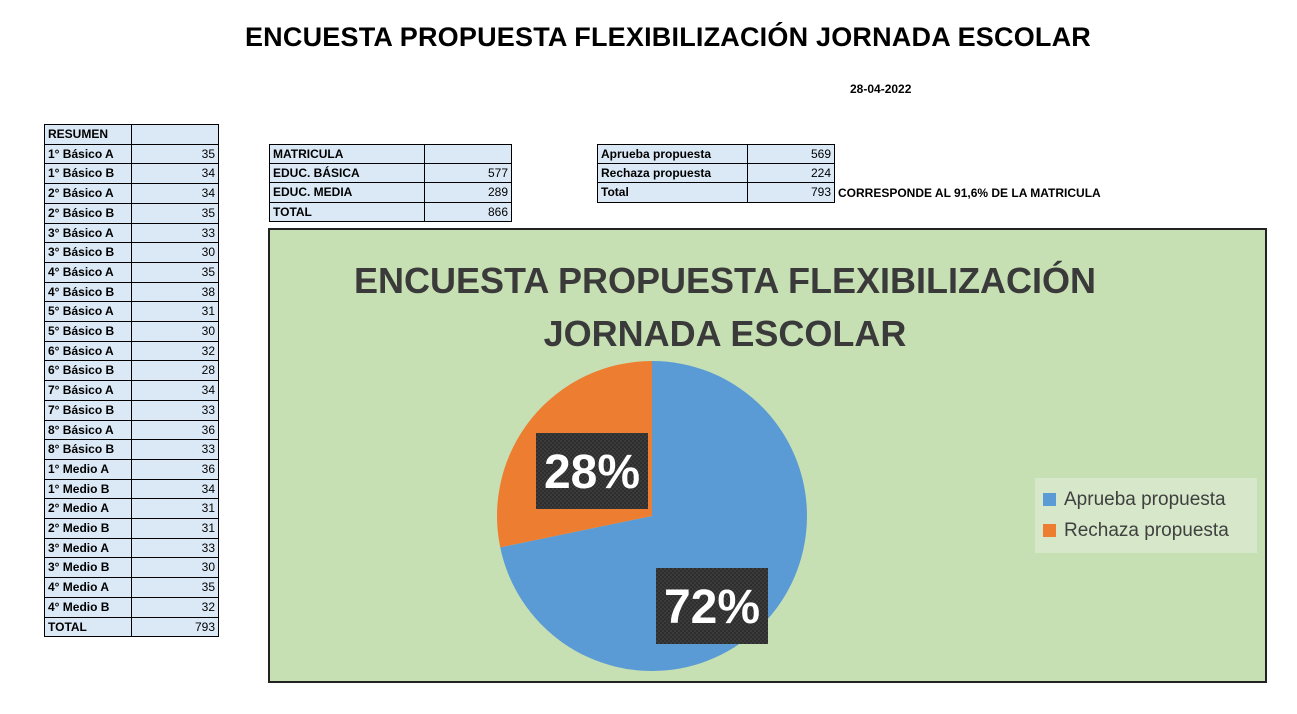 This screenshot has height=714, width=1297. I want to click on table-row: Total 793, so click(716, 192).